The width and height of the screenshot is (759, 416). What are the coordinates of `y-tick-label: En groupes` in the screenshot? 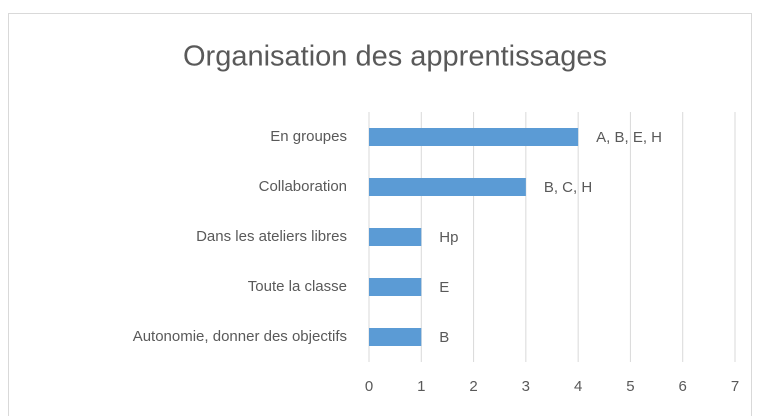 It's located at (308, 136).